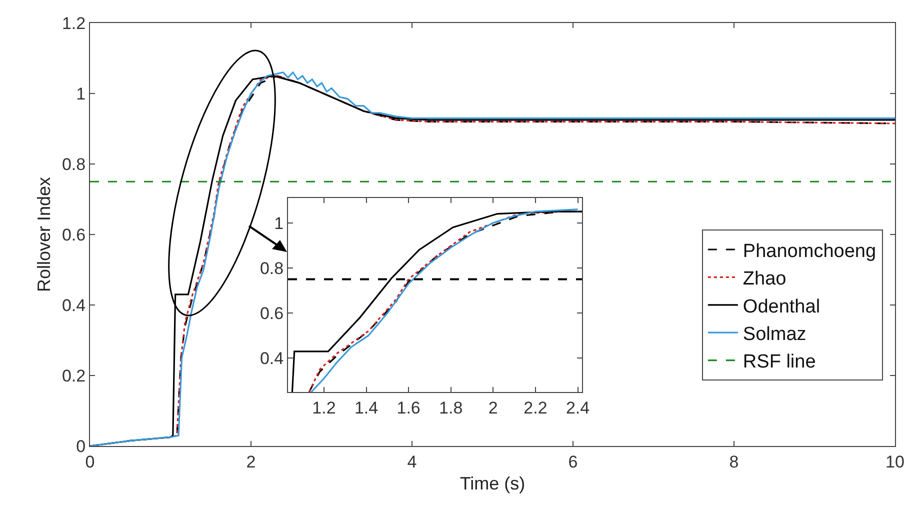 The height and width of the screenshot is (506, 909). Describe the element at coordinates (536, 408) in the screenshot. I see `x-tick-label: 2.2` at that location.